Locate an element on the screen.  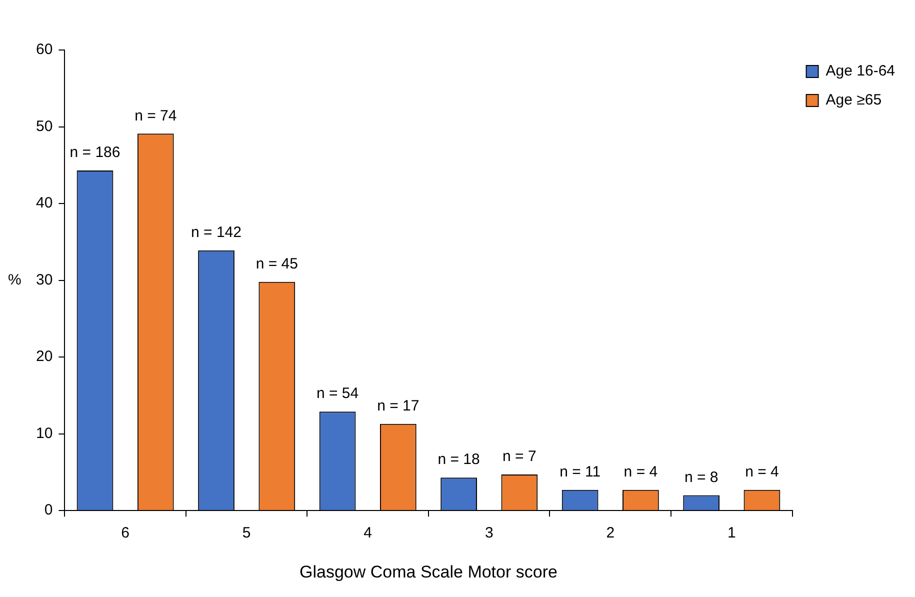
annotation: n = 11 is located at coordinates (580, 472).